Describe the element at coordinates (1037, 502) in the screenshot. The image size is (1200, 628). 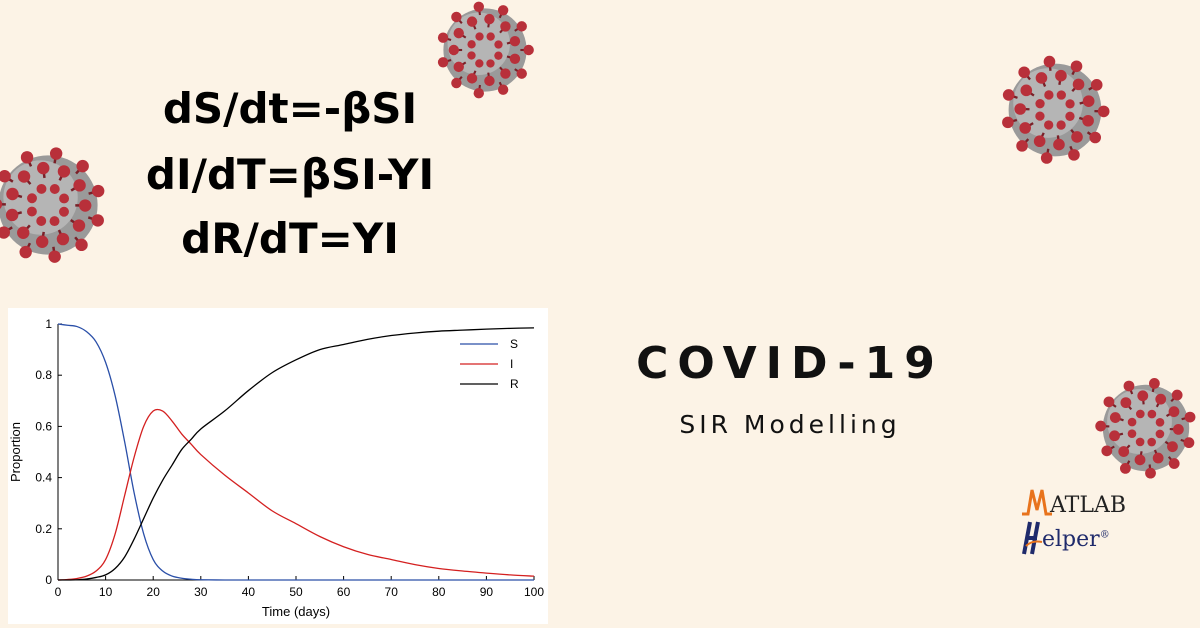
I see `logo-mark-icon` at that location.